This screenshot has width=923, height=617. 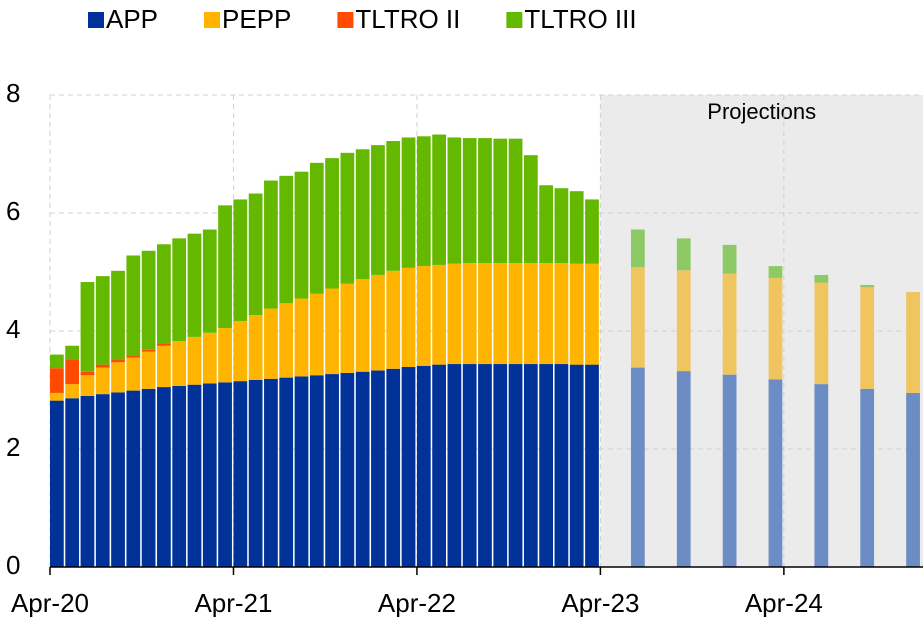 I want to click on projection-label: Projections, so click(x=761, y=111).